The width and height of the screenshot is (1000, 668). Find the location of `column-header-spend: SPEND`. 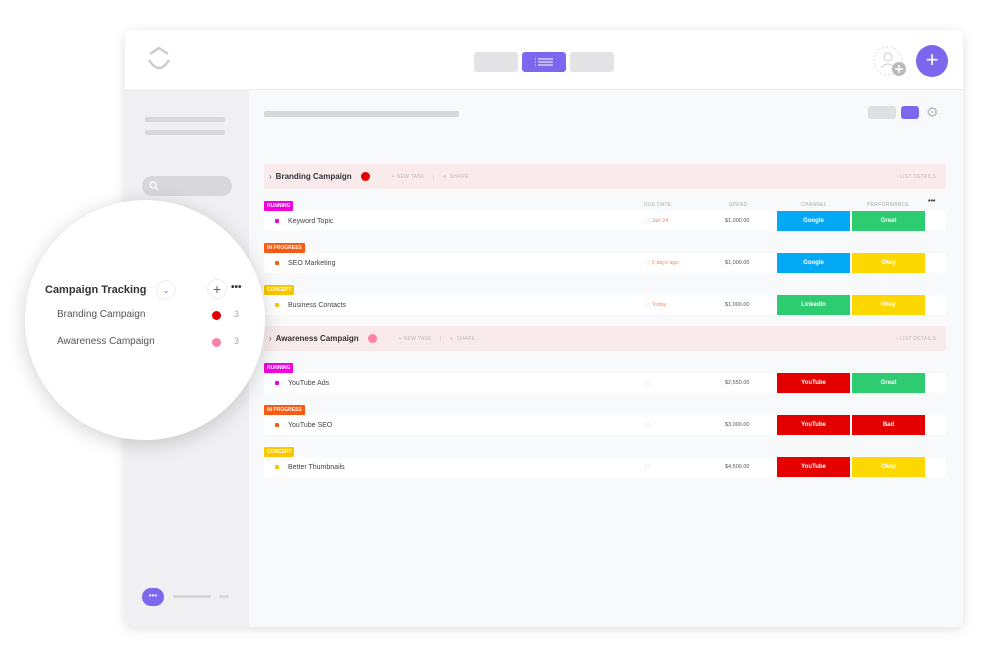

column-header-spend: SPEND is located at coordinates (738, 205).